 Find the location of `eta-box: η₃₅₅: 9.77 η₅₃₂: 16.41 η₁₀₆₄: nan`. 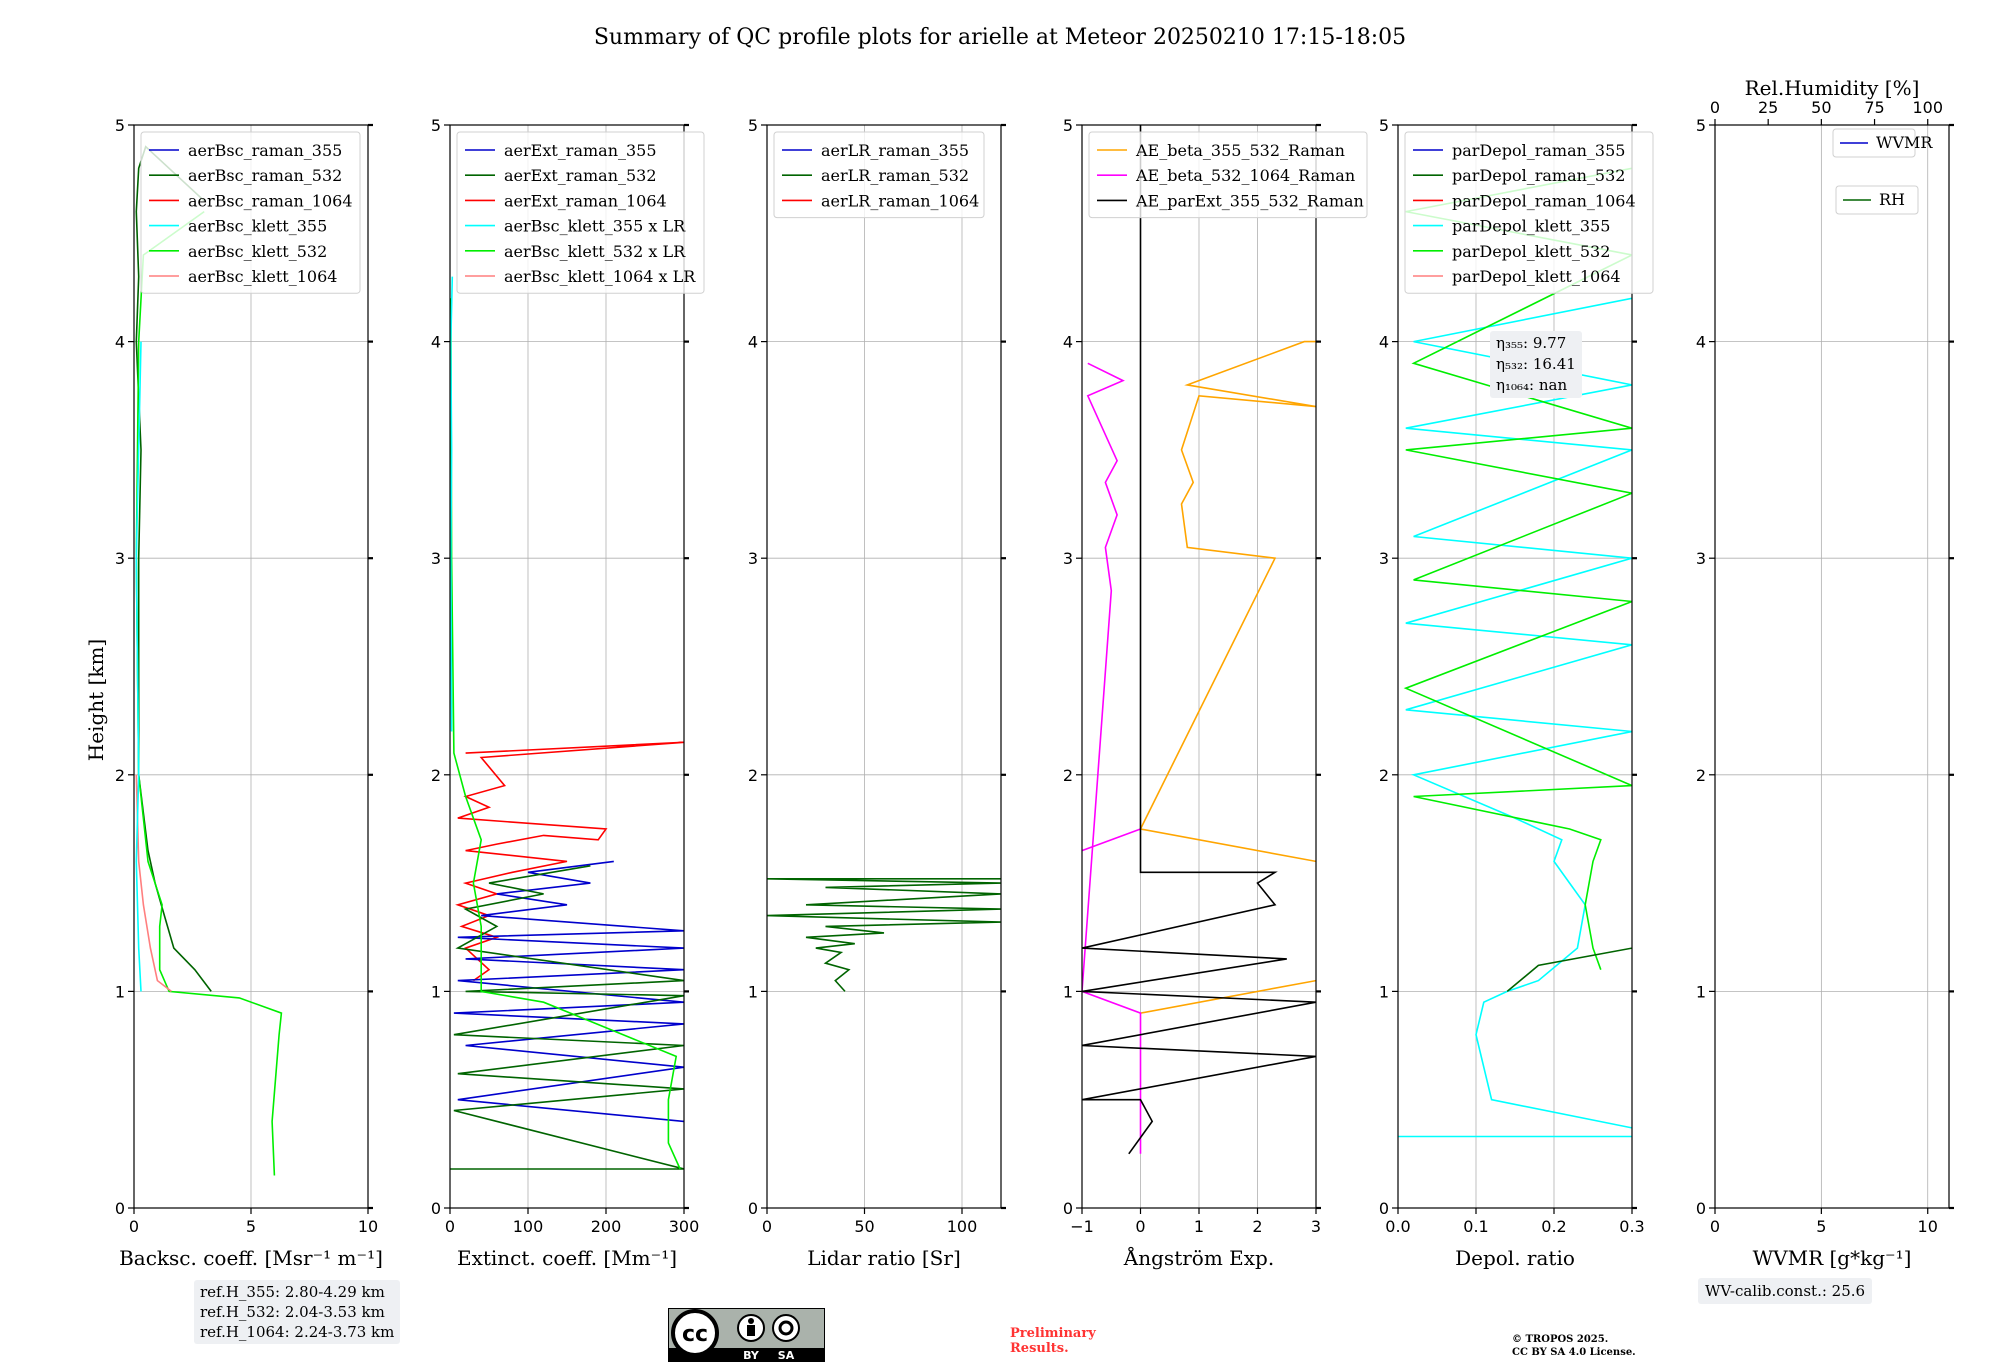

eta-box: η₃₅₅: 9.77 η₅₃₂: 16.41 η₁₀₆₄: nan is located at coordinates (1536, 364).